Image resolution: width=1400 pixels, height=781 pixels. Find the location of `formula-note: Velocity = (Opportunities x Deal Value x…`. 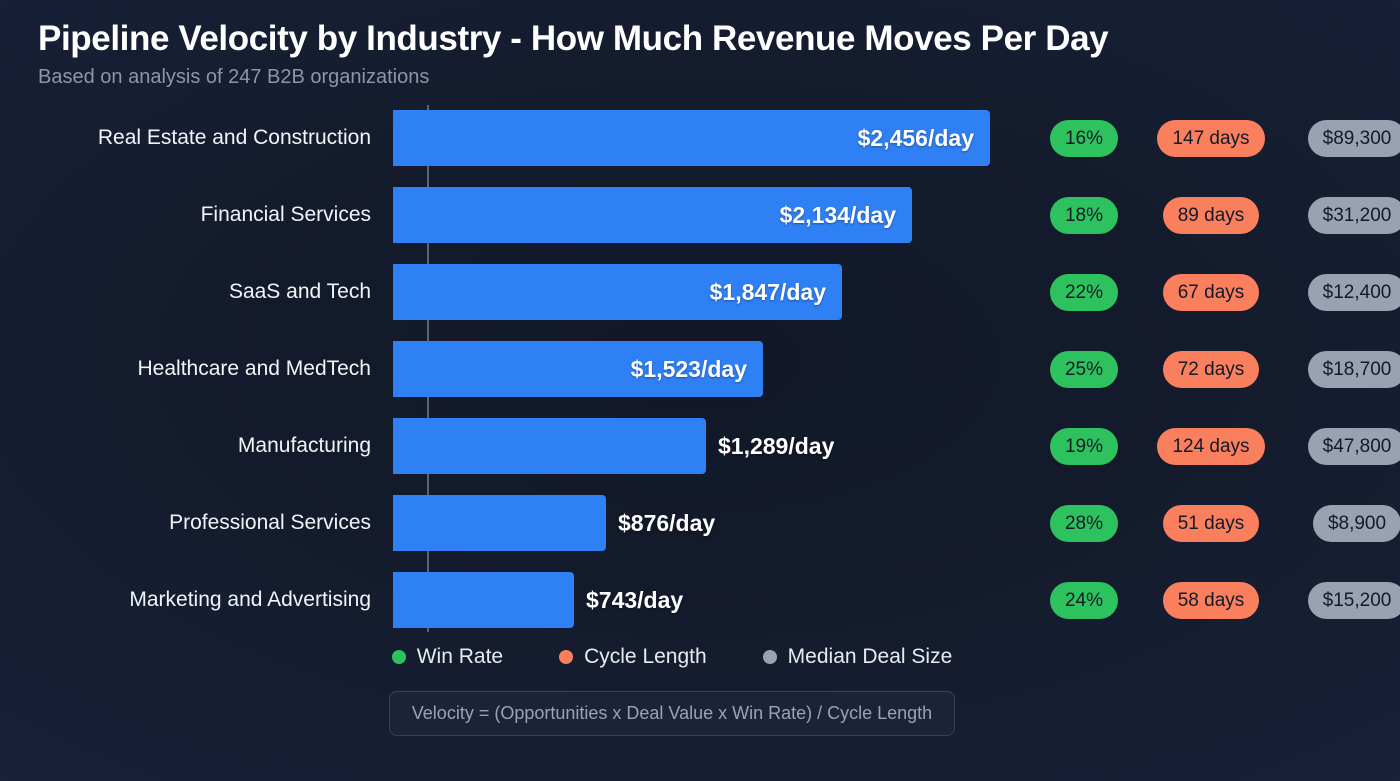

formula-note: Velocity = (Opportunities x Deal Value x… is located at coordinates (672, 714).